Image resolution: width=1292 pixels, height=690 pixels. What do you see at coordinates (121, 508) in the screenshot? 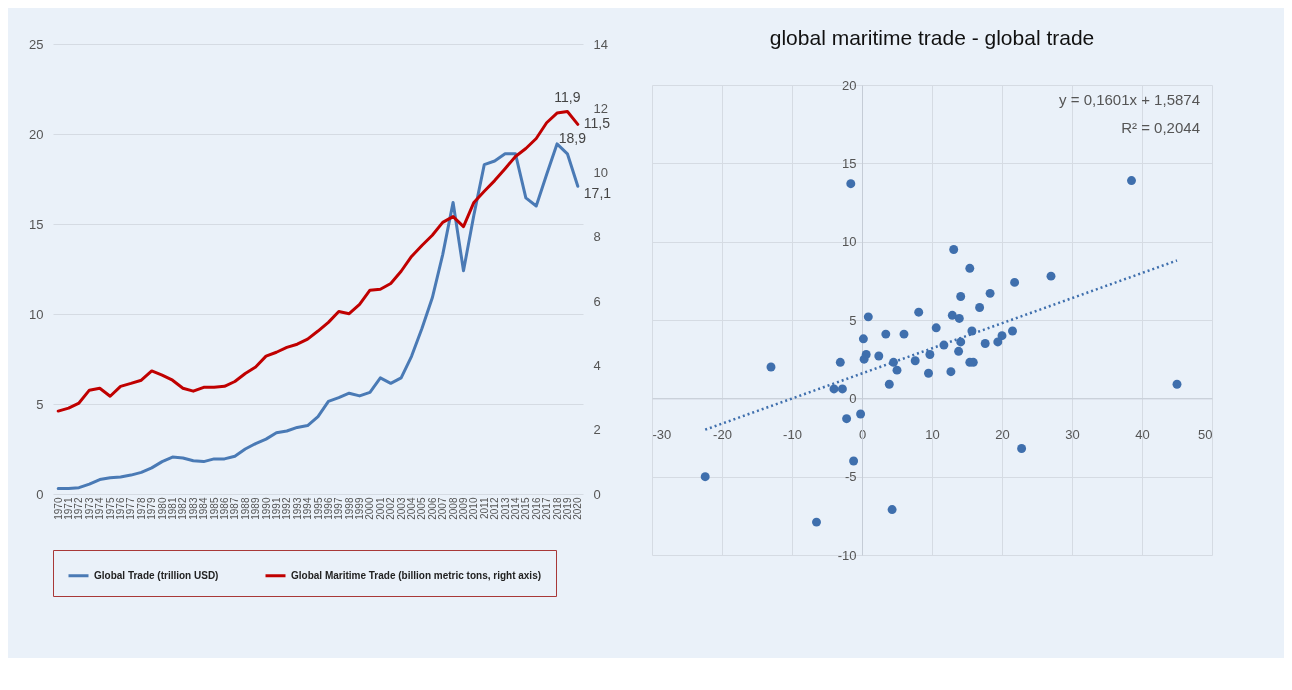
I see `x-tick-label: 1976` at bounding box center [121, 508].